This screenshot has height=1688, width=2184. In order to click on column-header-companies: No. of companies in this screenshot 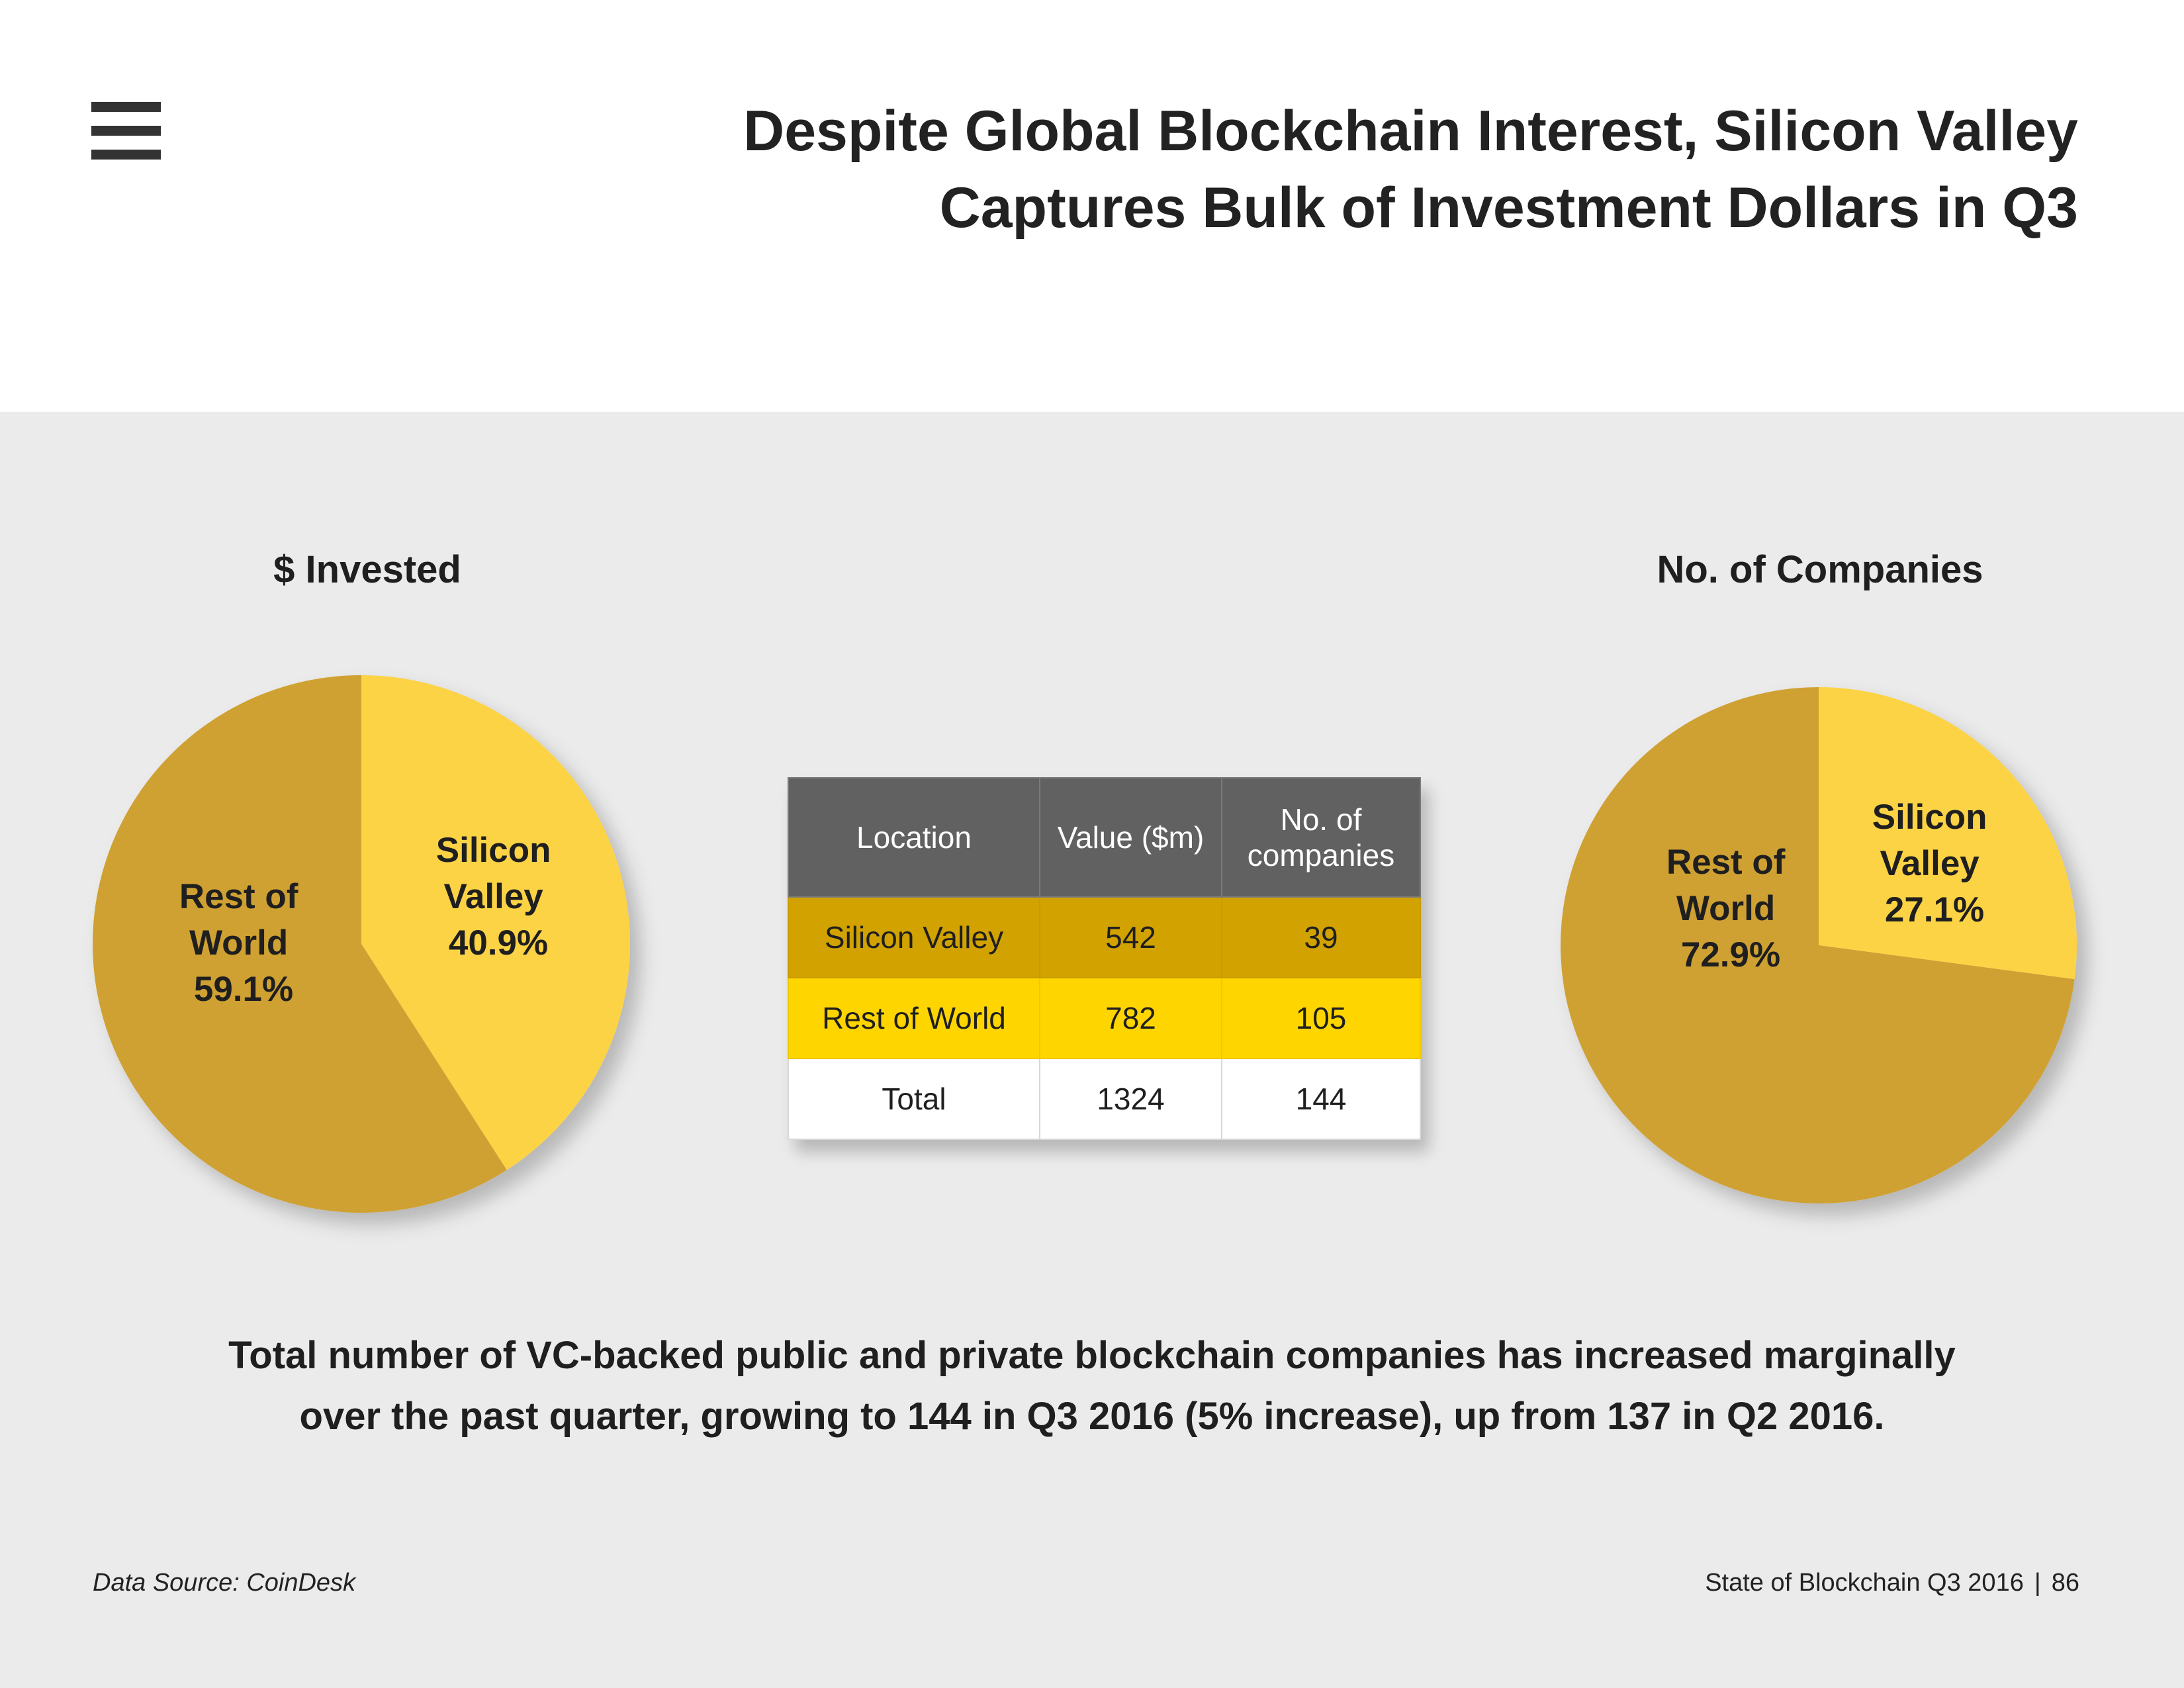, I will do `click(1321, 837)`.